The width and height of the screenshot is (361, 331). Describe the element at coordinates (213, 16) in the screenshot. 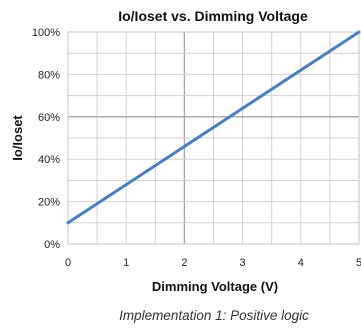

I see `chart-title: Io/Ioset vs. Dimming Voltage` at that location.